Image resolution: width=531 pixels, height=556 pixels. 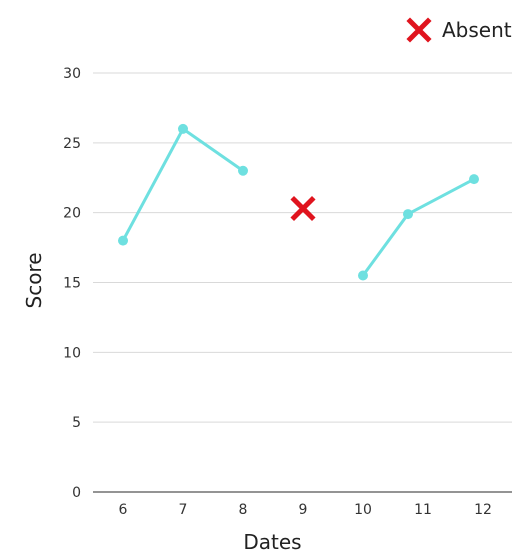 I want to click on x-tick-label: 7, so click(x=183, y=510).